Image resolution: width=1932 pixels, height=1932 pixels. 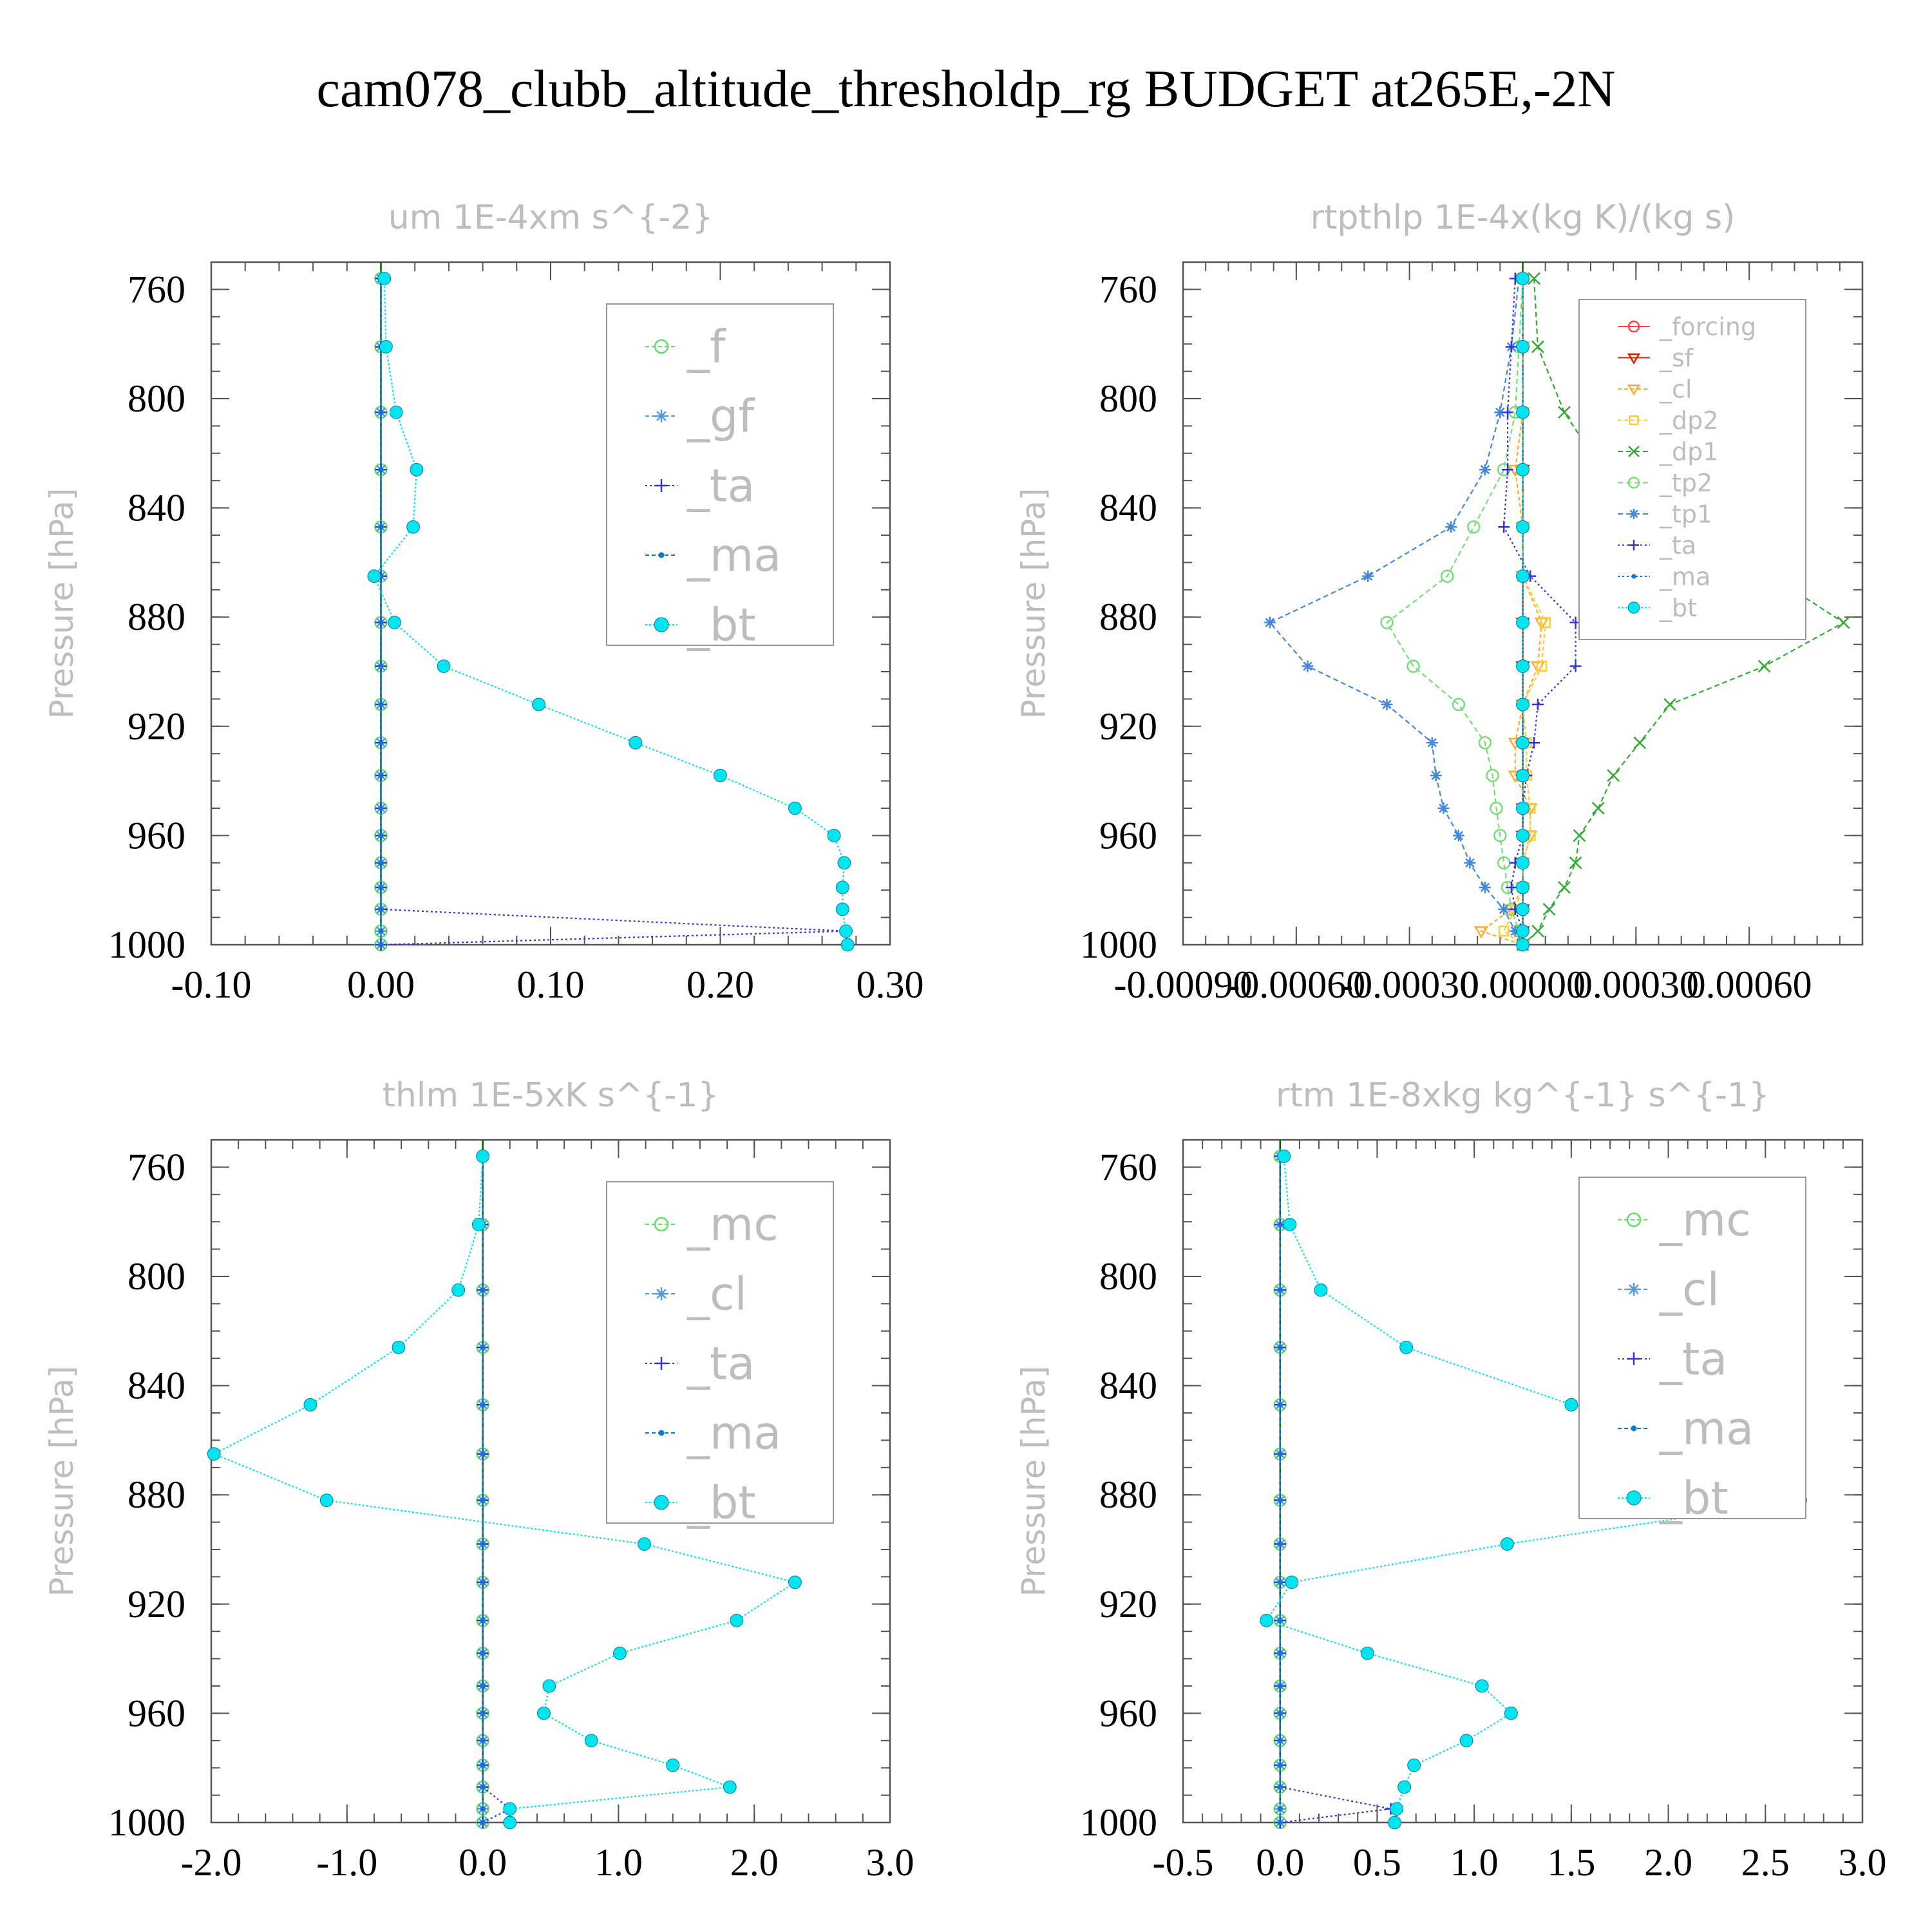 I want to click on plot-frame, so click(x=550, y=1481).